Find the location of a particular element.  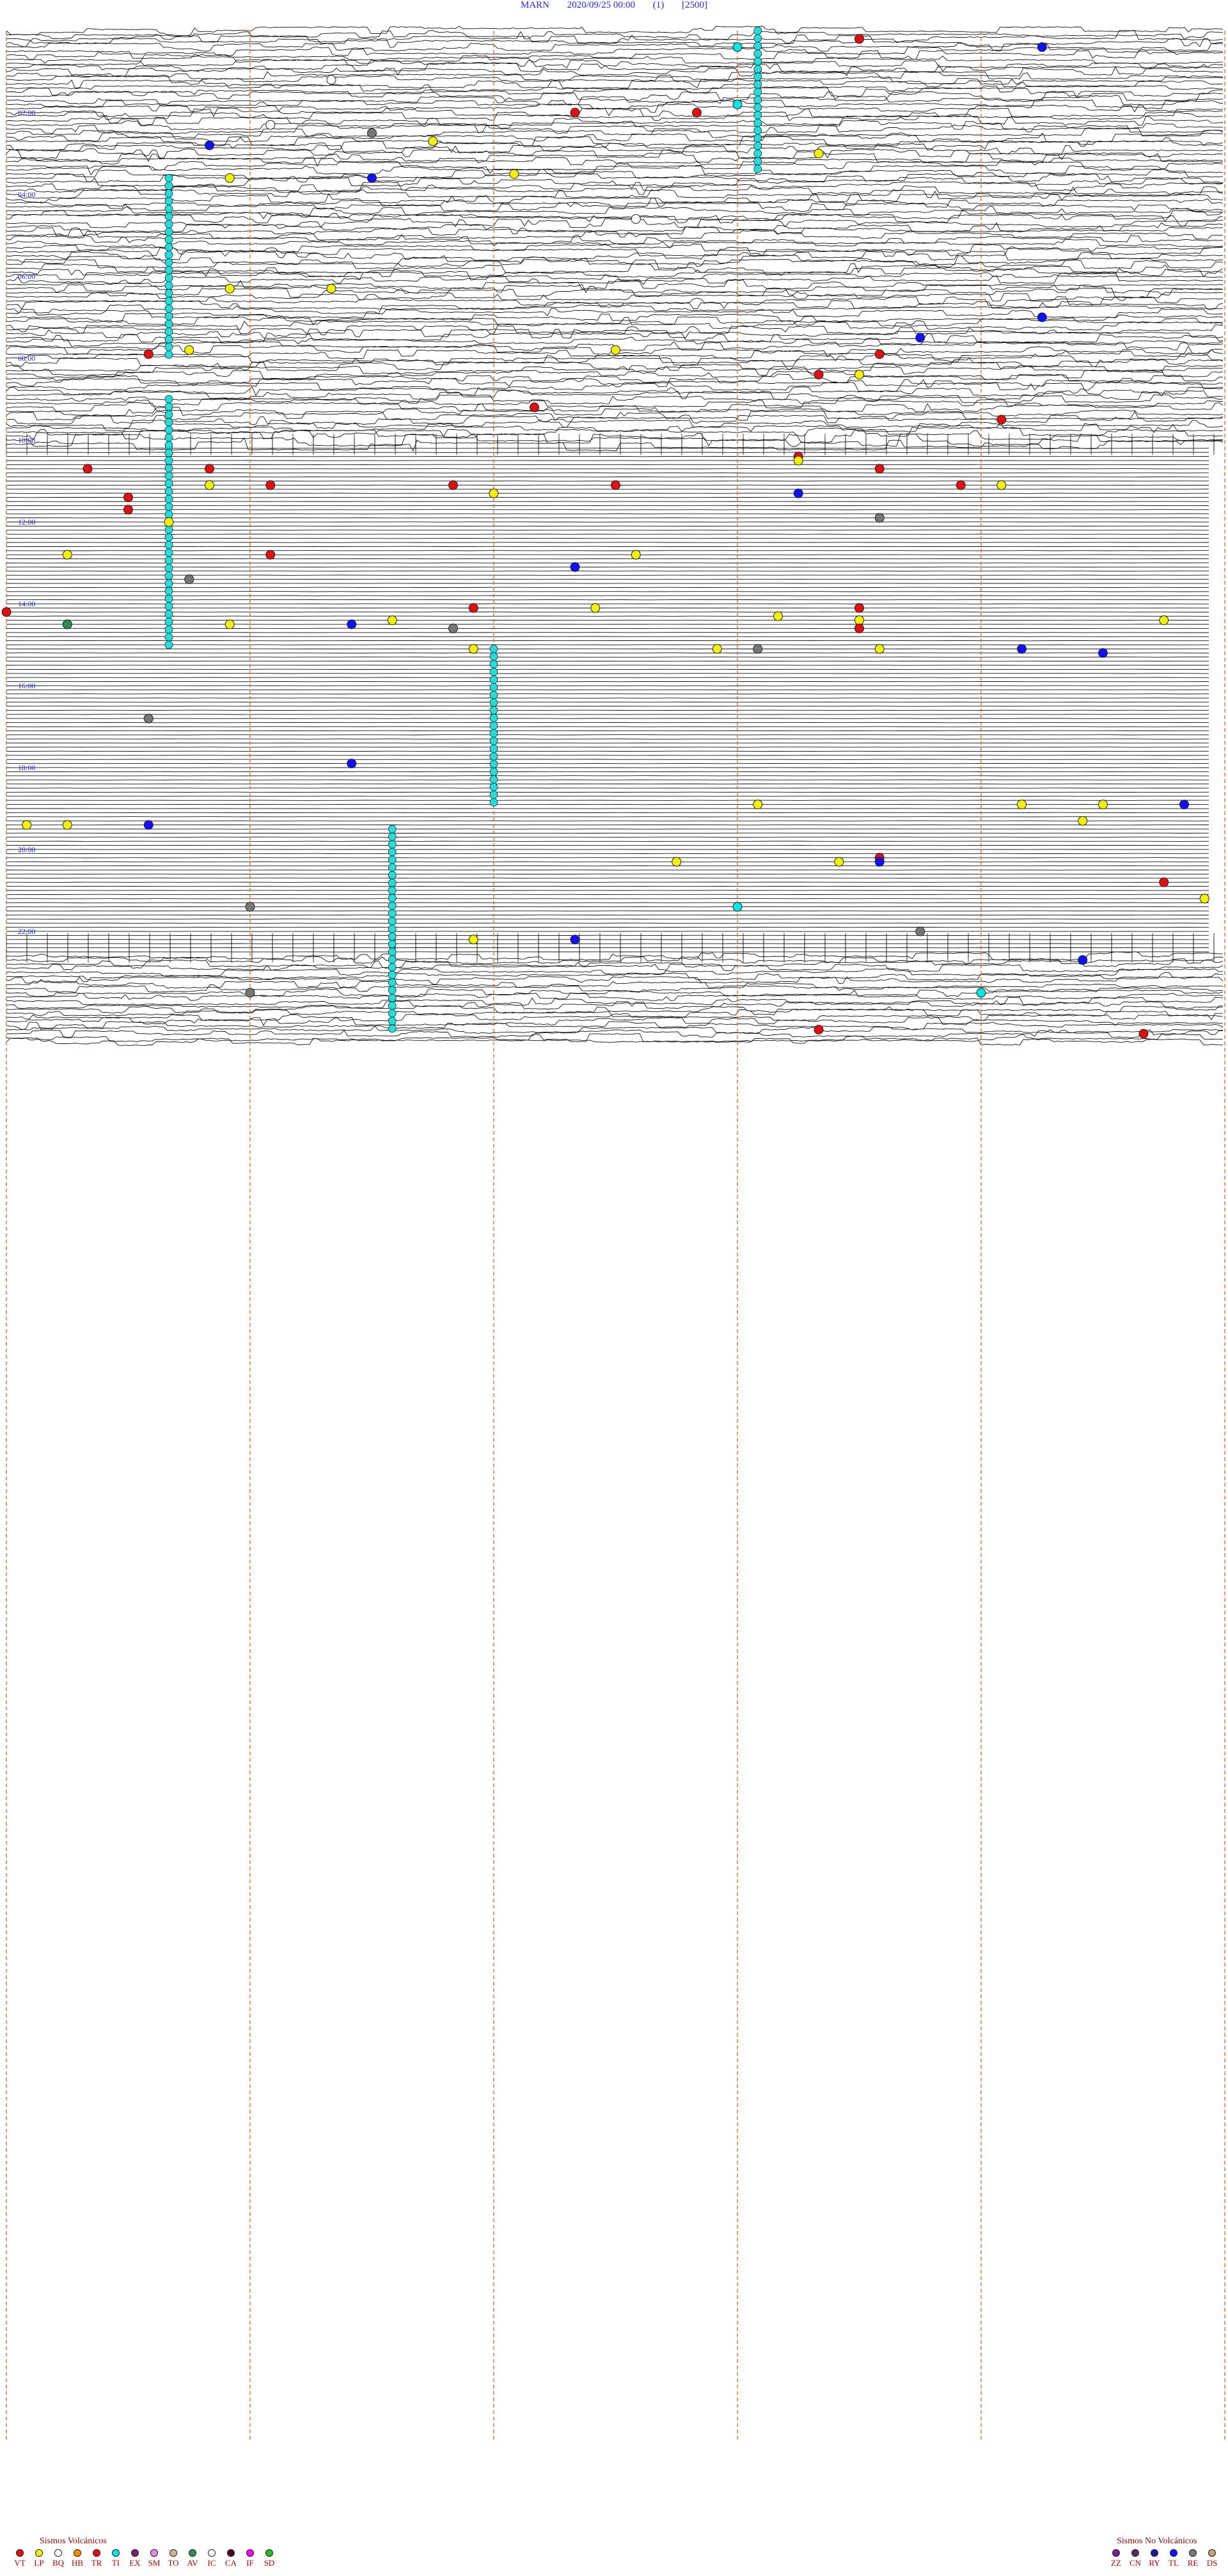

event-type-code: TR is located at coordinates (96, 2563).